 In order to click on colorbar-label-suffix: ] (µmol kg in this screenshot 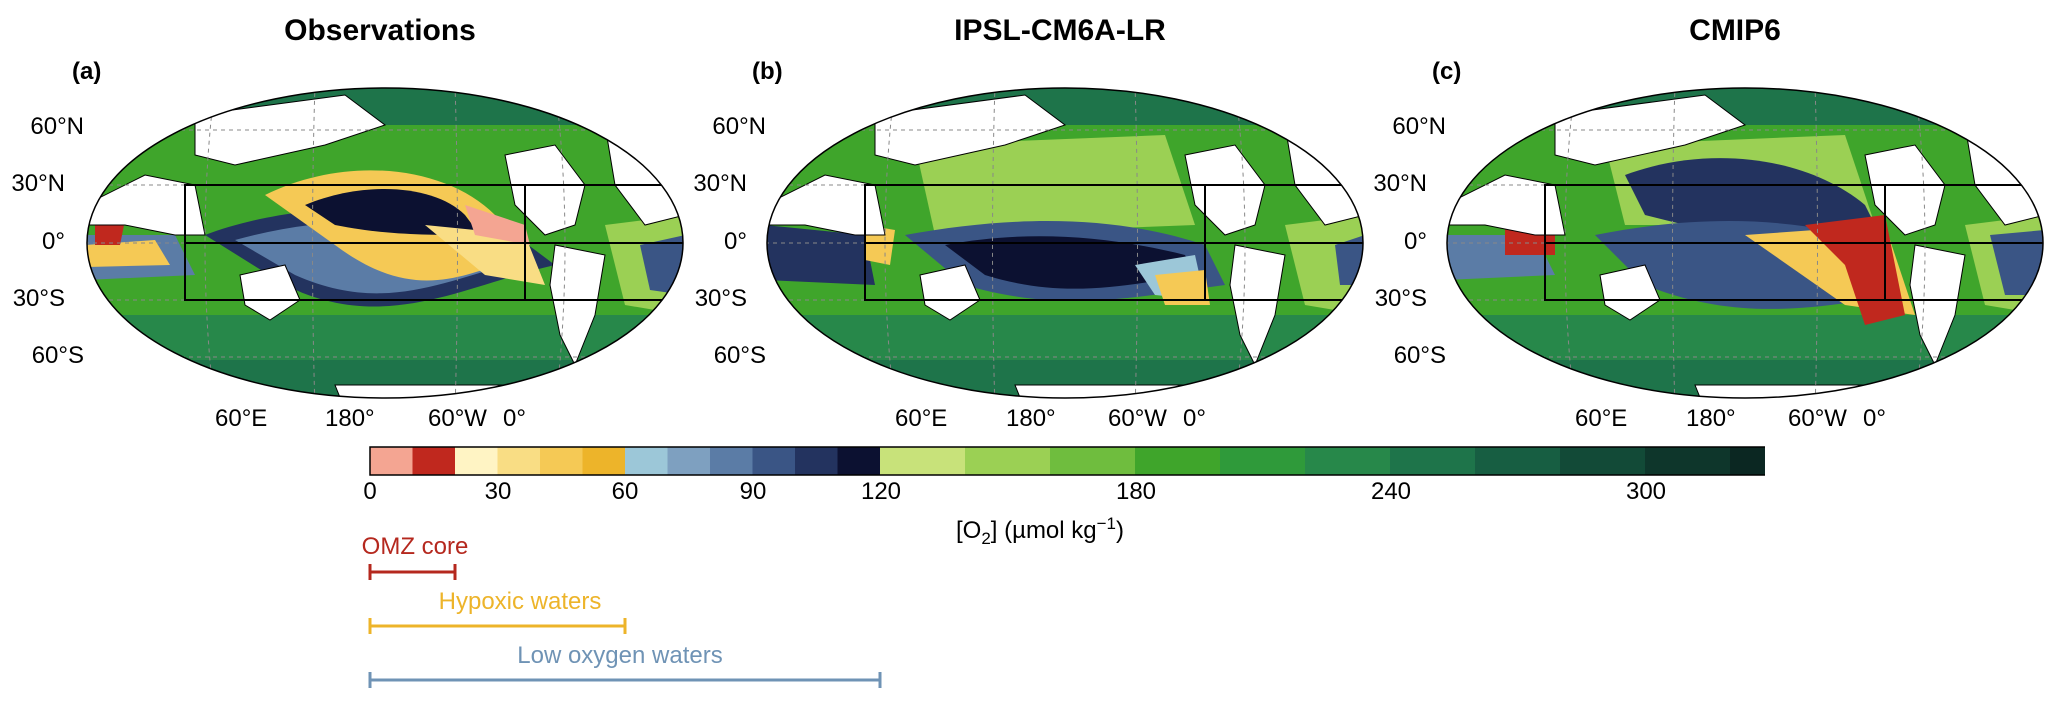, I will do `click(1043, 530)`.